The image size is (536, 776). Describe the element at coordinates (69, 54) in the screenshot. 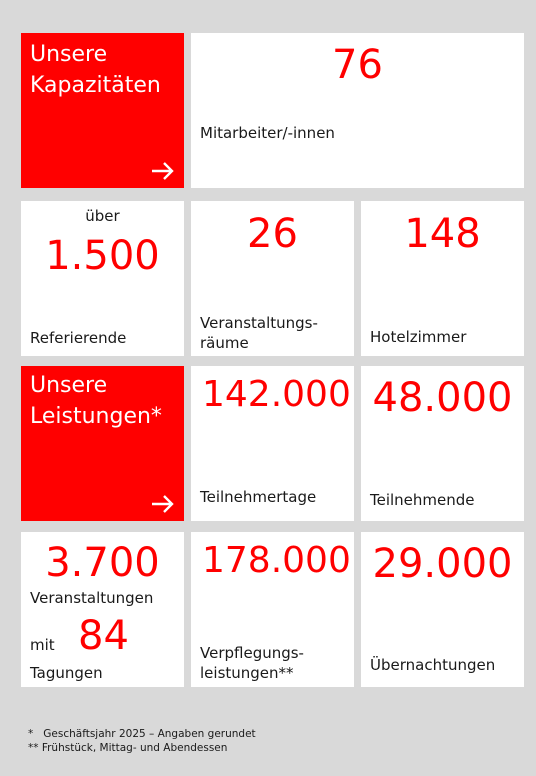

I see `capacities-title-line1: Unsere` at that location.